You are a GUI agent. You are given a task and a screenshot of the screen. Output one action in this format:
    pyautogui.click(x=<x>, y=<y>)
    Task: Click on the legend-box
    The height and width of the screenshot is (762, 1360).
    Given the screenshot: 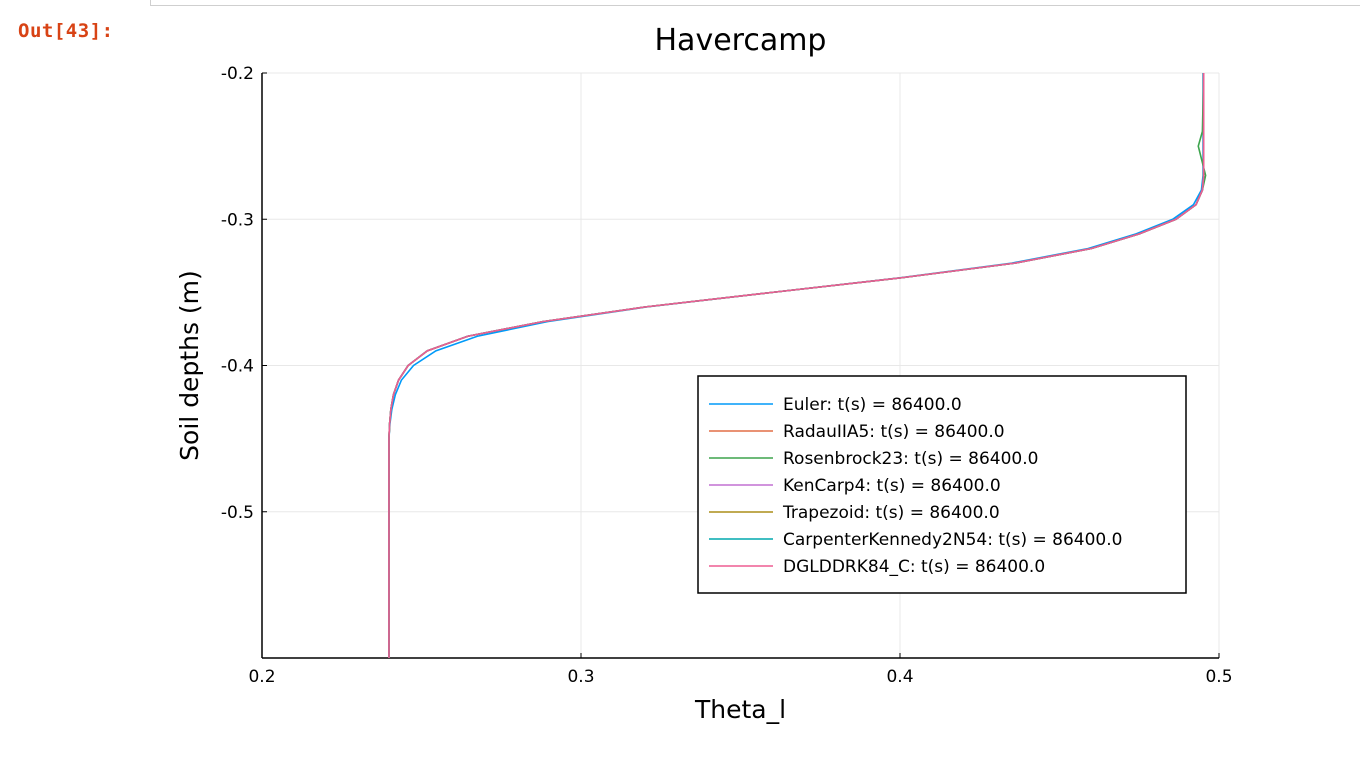 What is the action you would take?
    pyautogui.click(x=942, y=484)
    